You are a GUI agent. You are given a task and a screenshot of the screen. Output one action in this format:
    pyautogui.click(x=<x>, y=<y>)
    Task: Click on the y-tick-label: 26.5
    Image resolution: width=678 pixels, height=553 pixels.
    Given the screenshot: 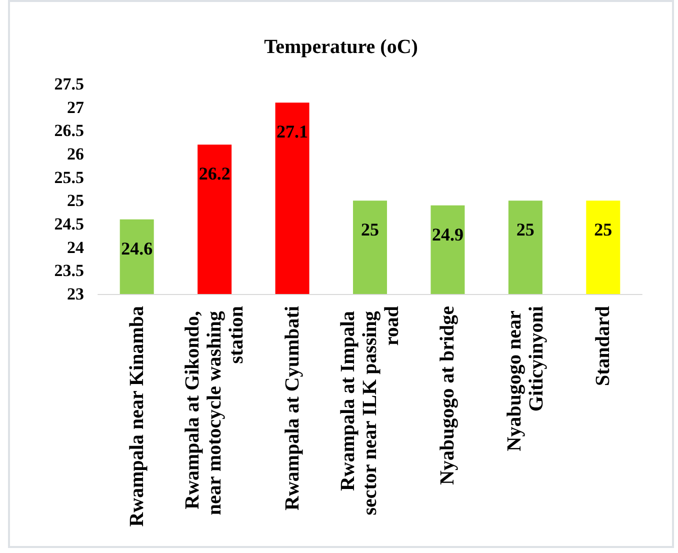 What is the action you would take?
    pyautogui.click(x=69, y=130)
    